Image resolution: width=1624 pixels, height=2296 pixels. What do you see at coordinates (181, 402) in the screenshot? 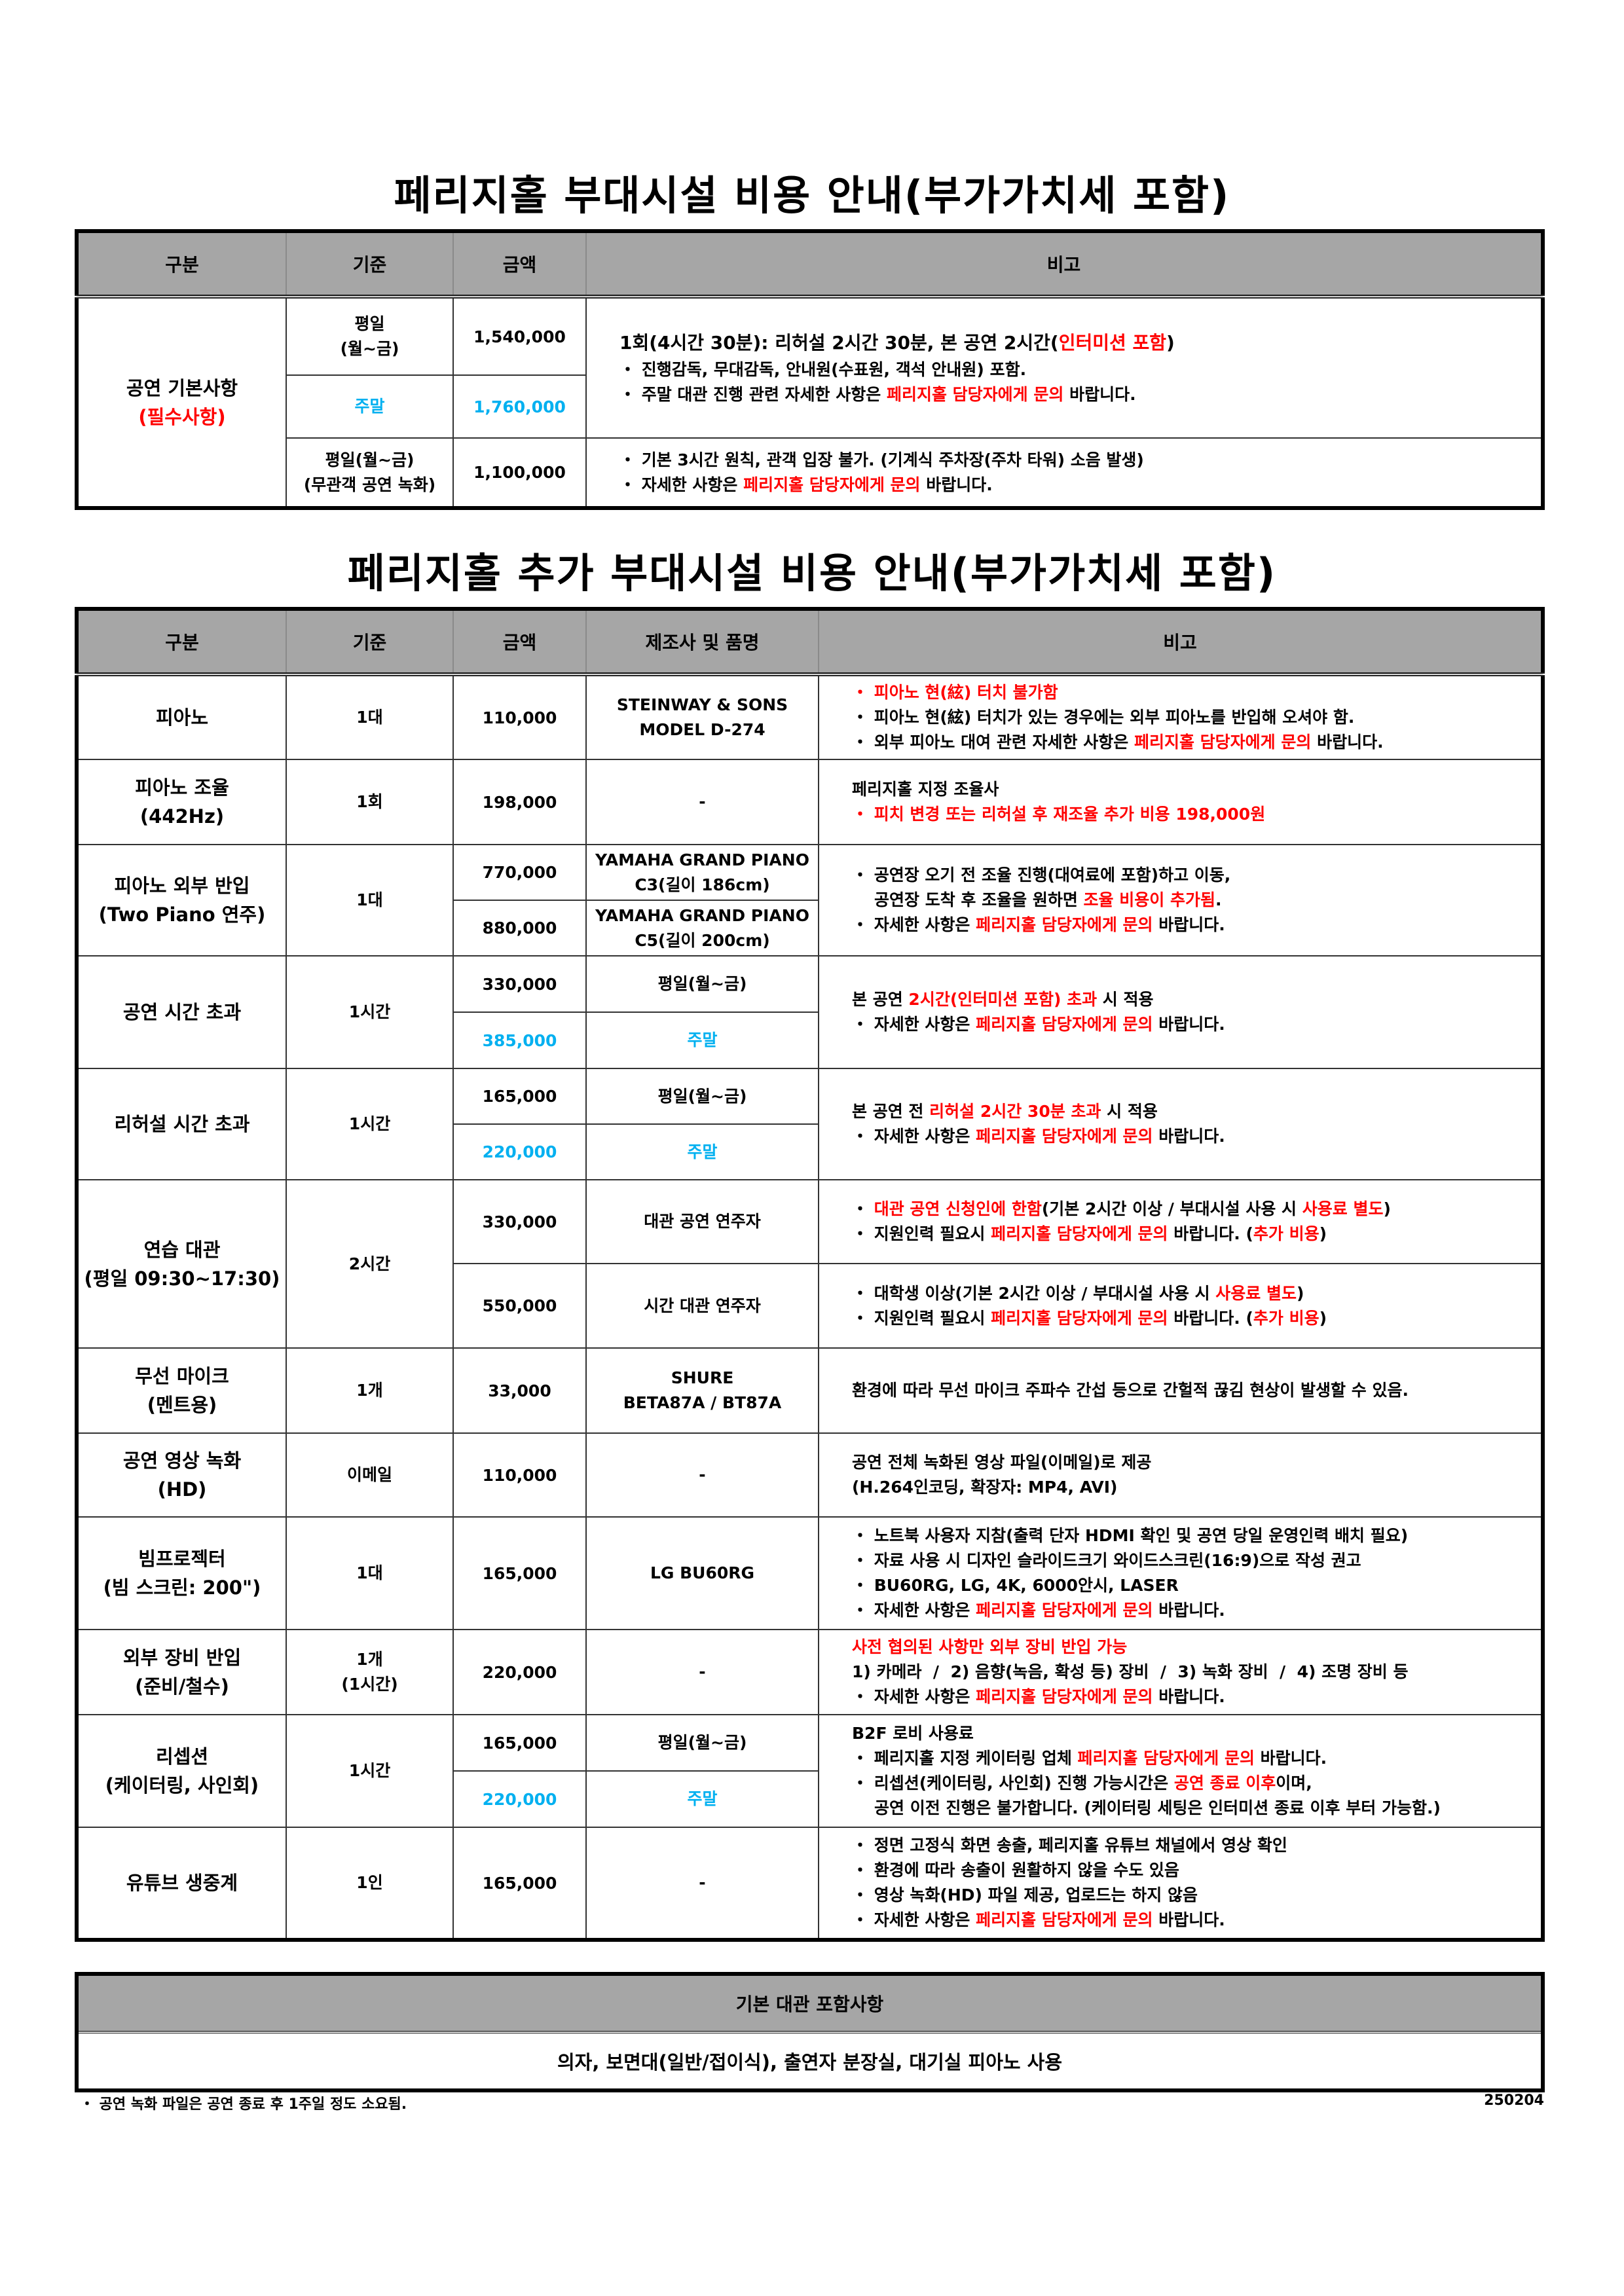
I see `category-cell: 공연 기본사항 (필수사항)` at bounding box center [181, 402].